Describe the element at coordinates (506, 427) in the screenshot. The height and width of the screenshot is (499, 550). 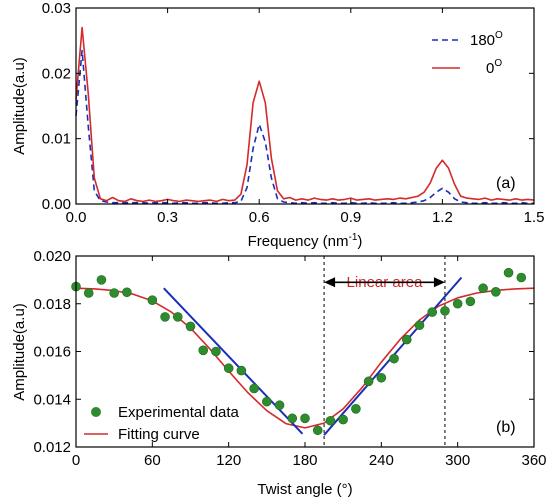
I see `panel-b-tag: (b)` at that location.